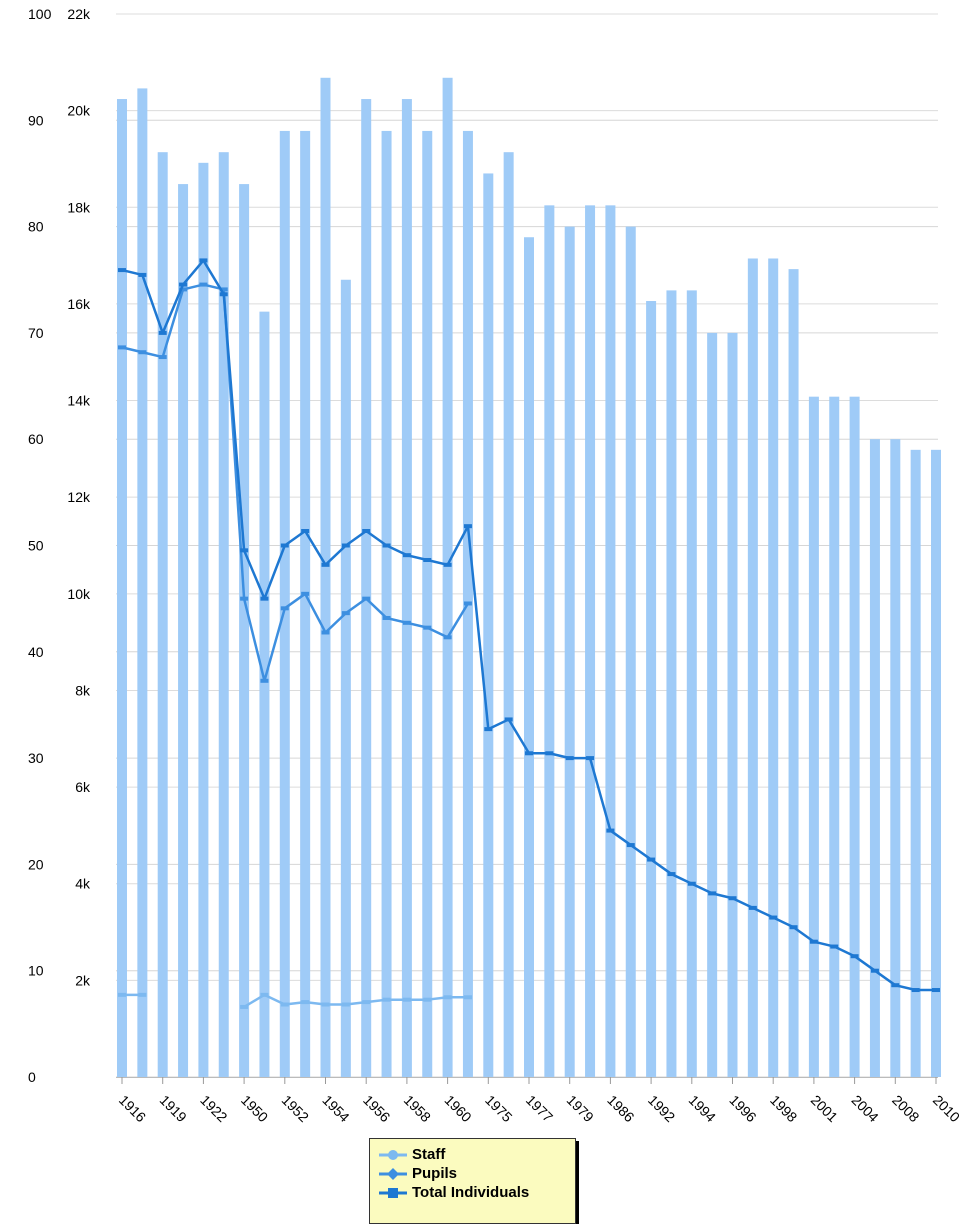 The height and width of the screenshot is (1224, 959). I want to click on right-axis-tick-label: 22k, so click(79, 14).